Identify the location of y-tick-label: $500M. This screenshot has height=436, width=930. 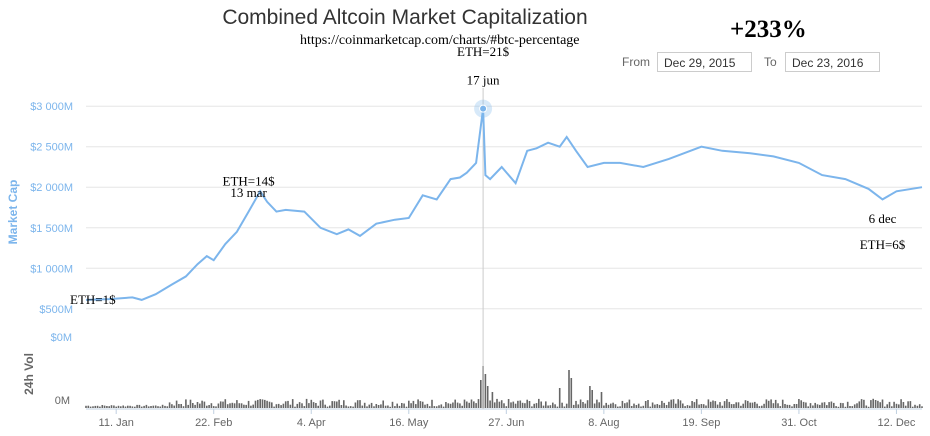
(56, 310).